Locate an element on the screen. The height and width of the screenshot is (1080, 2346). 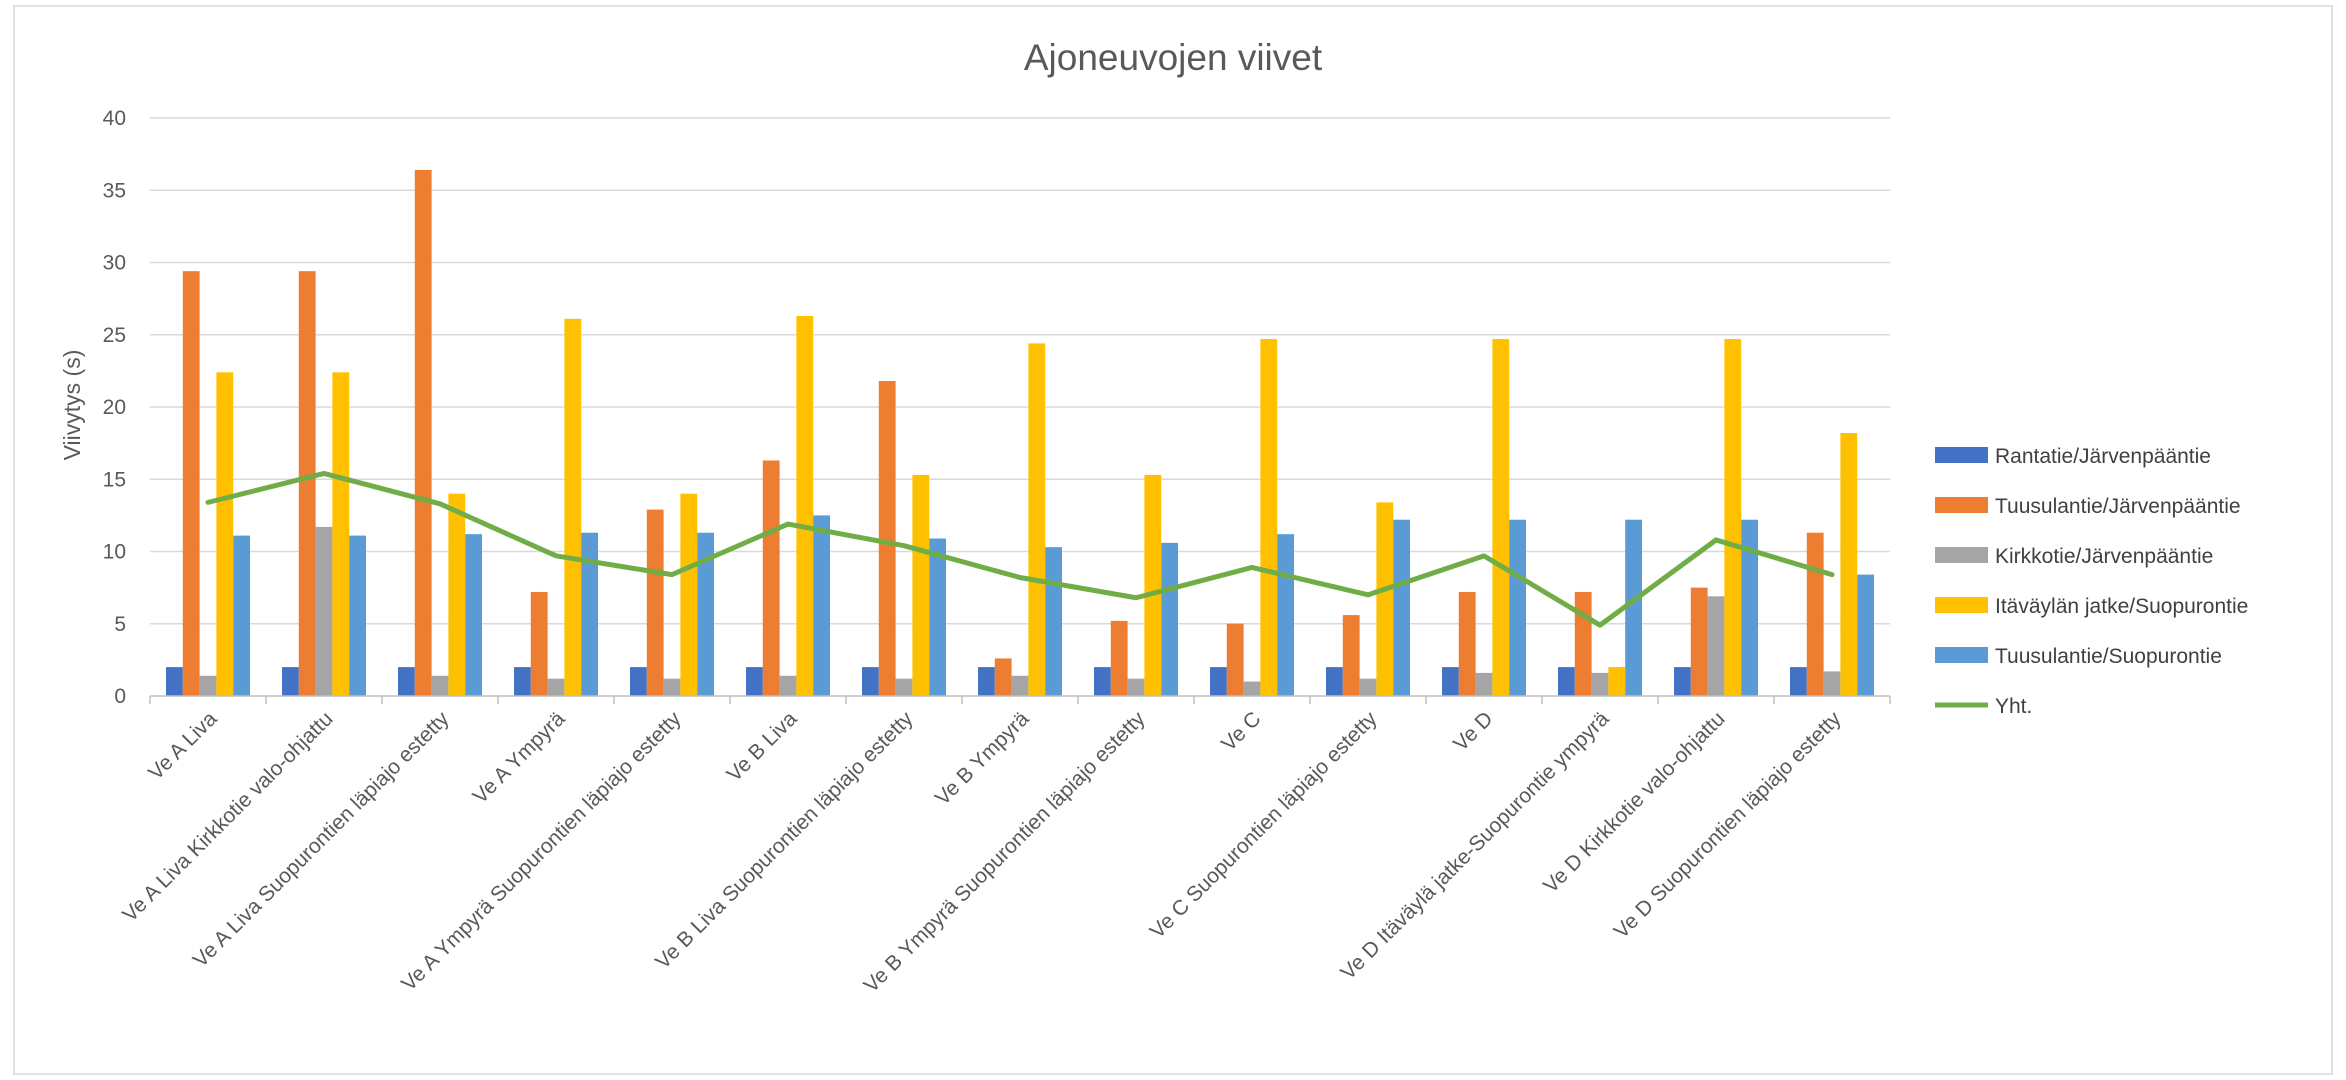
y-tick-label: 0 is located at coordinates (120, 696).